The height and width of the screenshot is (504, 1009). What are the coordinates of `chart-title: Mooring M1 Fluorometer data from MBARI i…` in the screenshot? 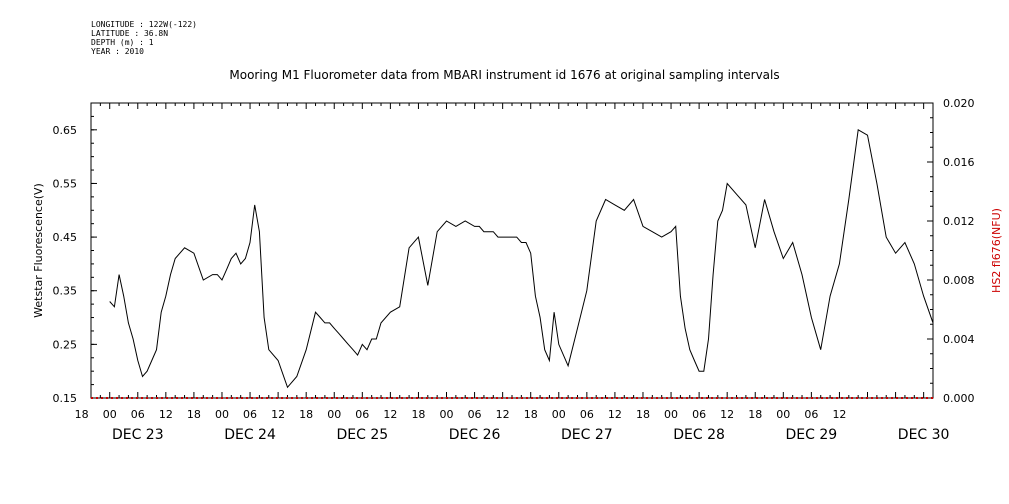 It's located at (504, 75).